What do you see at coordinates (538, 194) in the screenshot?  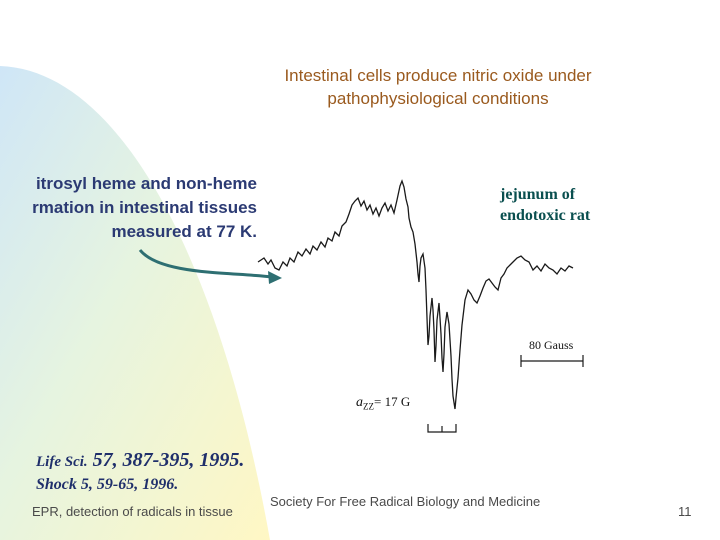 I see `sample-line-1: jejunum of` at bounding box center [538, 194].